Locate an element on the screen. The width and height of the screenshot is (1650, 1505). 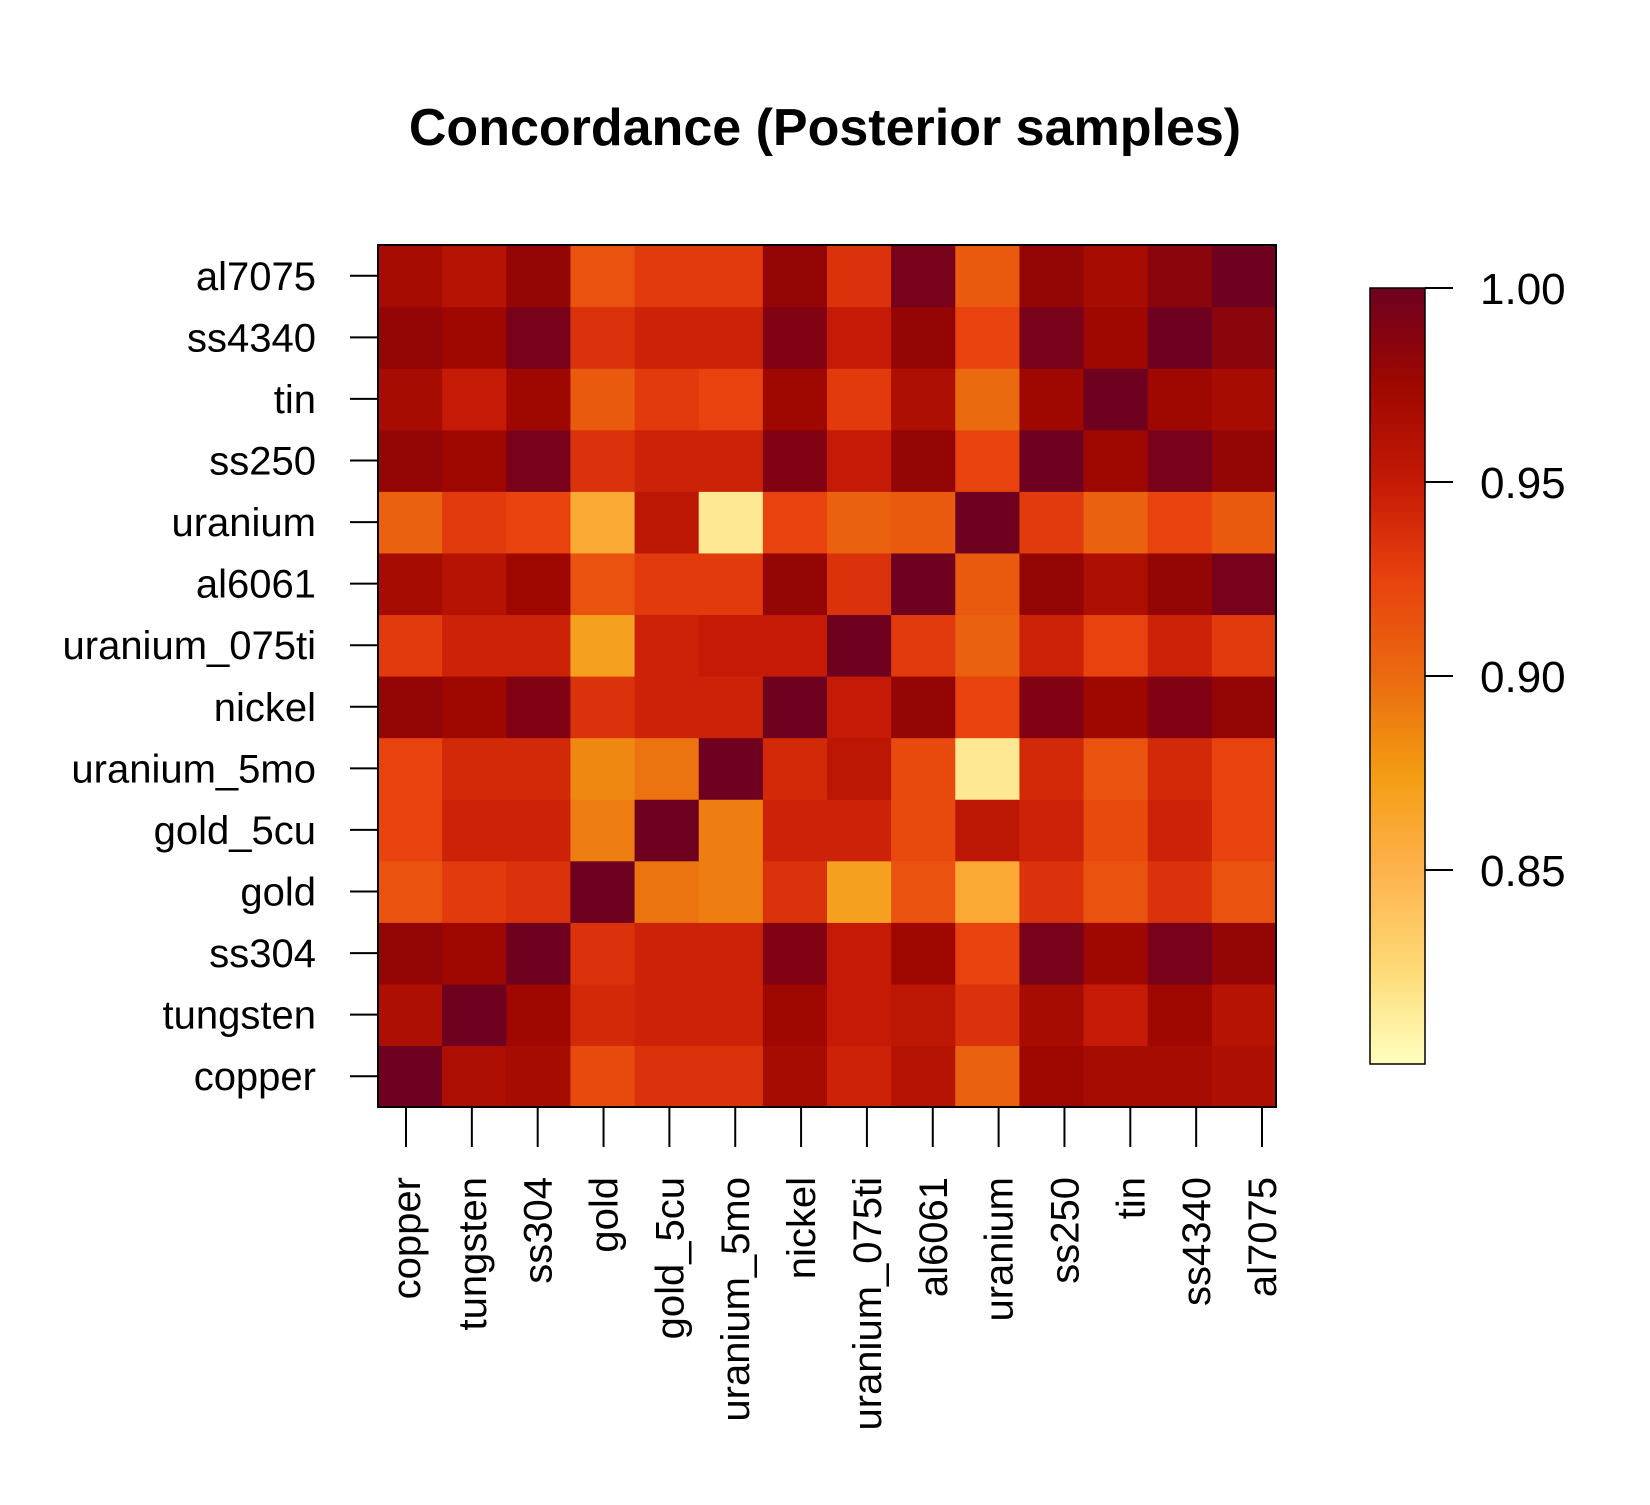
x-tick-label: tin is located at coordinates (1131, 1198).